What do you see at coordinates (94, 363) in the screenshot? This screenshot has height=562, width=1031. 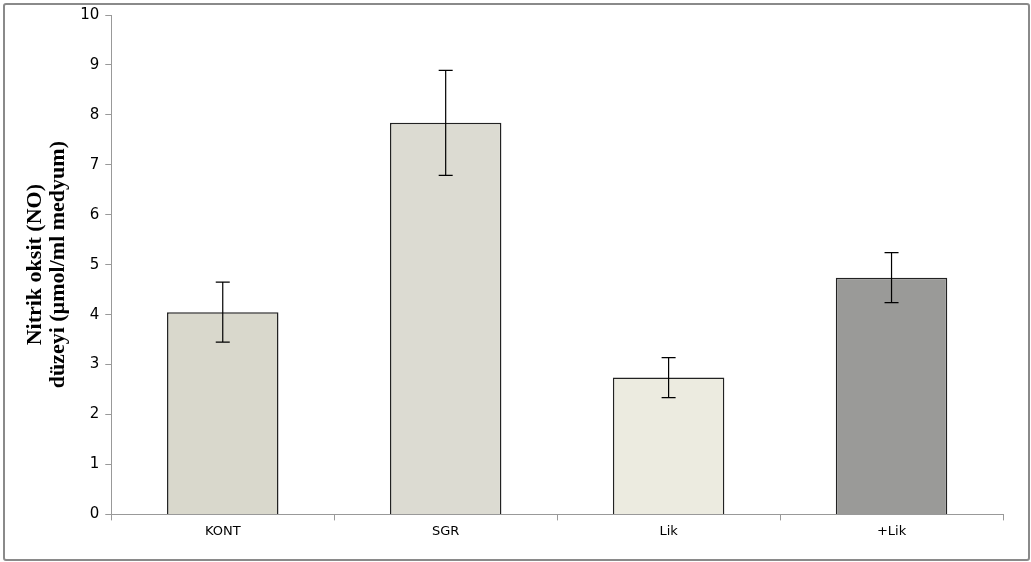 I see `y-tick-label: 3` at bounding box center [94, 363].